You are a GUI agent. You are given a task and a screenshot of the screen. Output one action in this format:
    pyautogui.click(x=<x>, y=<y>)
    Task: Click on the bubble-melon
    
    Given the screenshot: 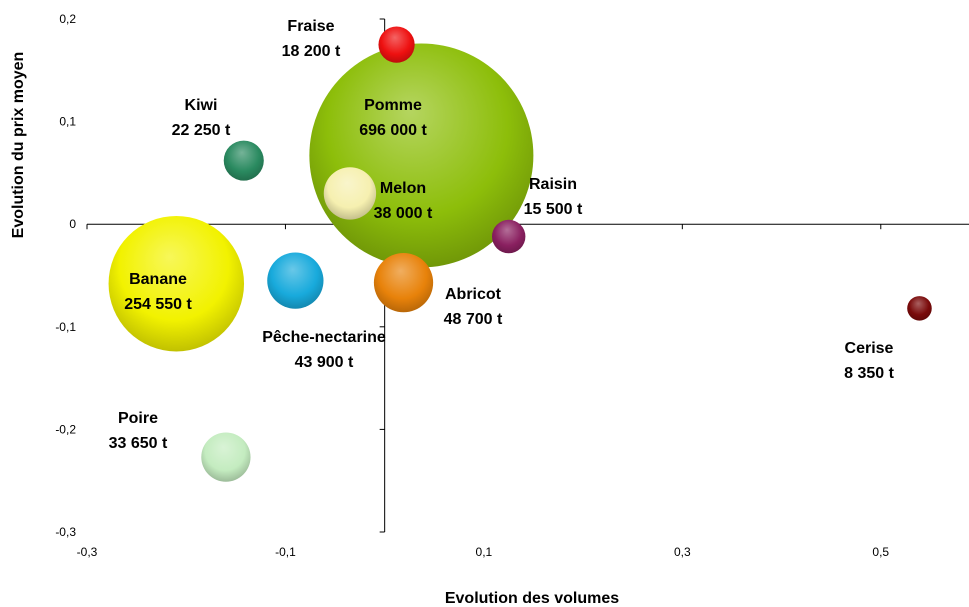 What is the action you would take?
    pyautogui.click(x=350, y=193)
    